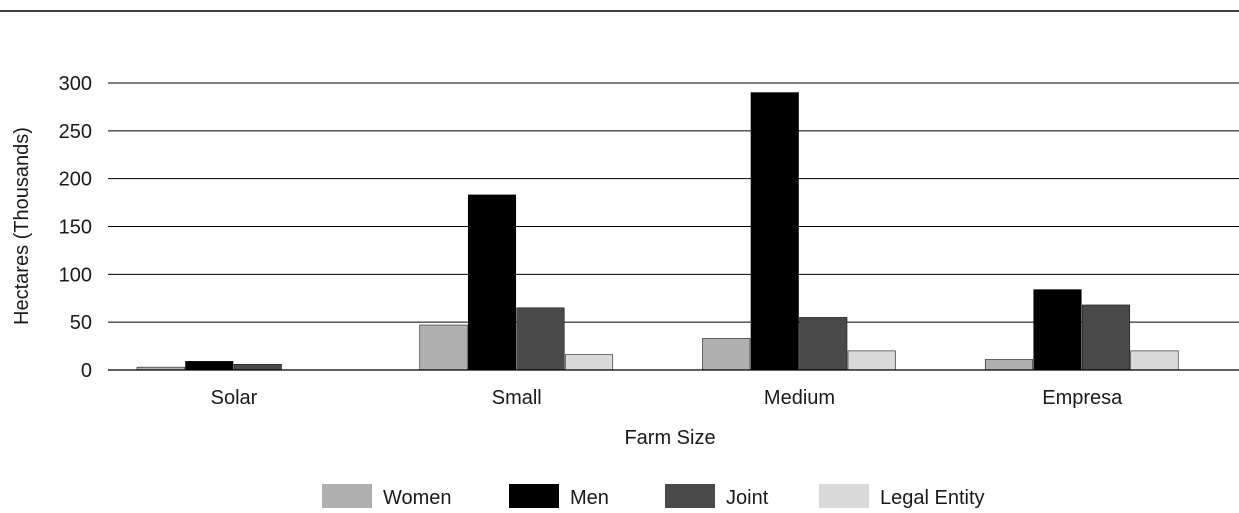 The height and width of the screenshot is (513, 1239). What do you see at coordinates (653, 496) in the screenshot?
I see `legend: Women Men Joint Legal Entity` at bounding box center [653, 496].